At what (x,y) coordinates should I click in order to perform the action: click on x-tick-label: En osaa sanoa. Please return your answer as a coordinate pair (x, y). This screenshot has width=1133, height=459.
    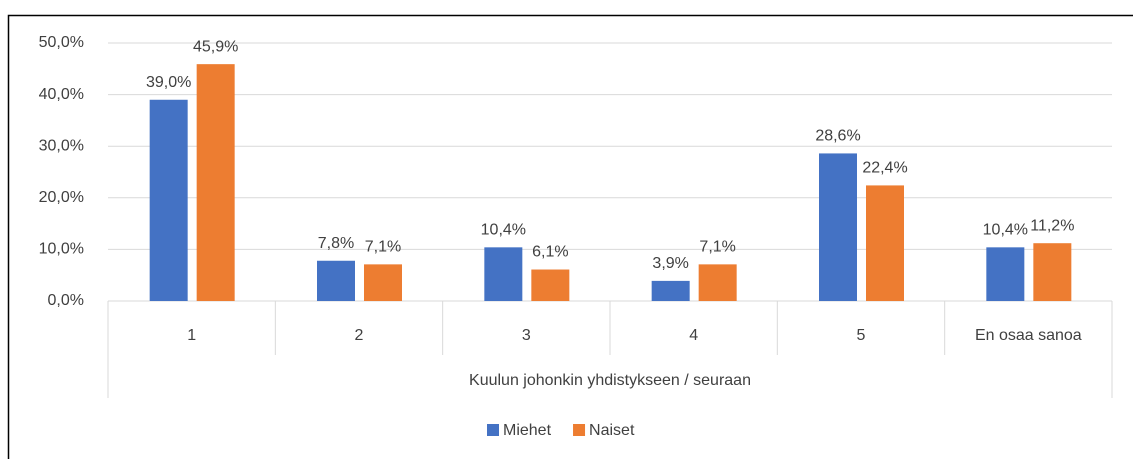
    Looking at the image, I should click on (1028, 335).